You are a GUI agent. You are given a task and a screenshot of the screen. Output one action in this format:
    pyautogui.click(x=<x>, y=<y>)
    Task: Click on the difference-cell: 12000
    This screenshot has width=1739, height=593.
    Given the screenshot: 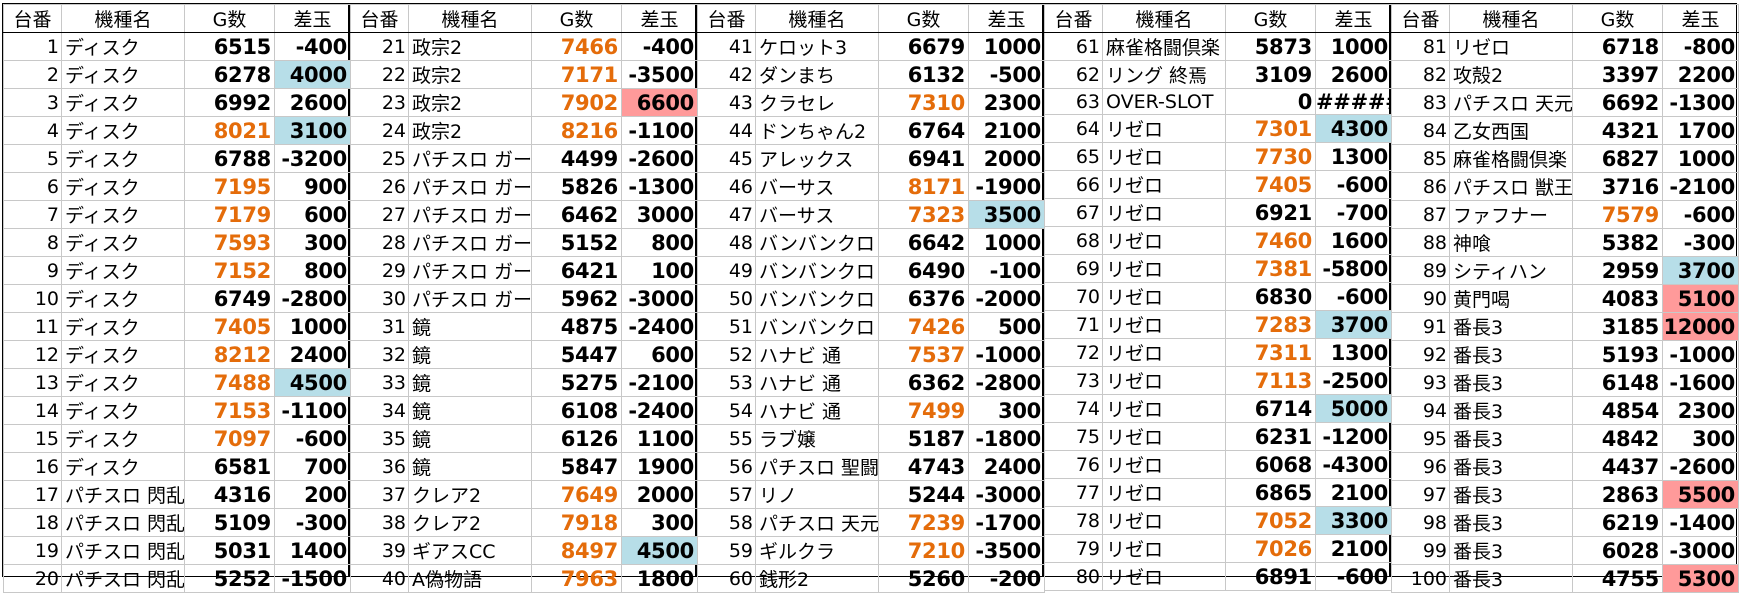 What is the action you would take?
    pyautogui.click(x=1700, y=326)
    